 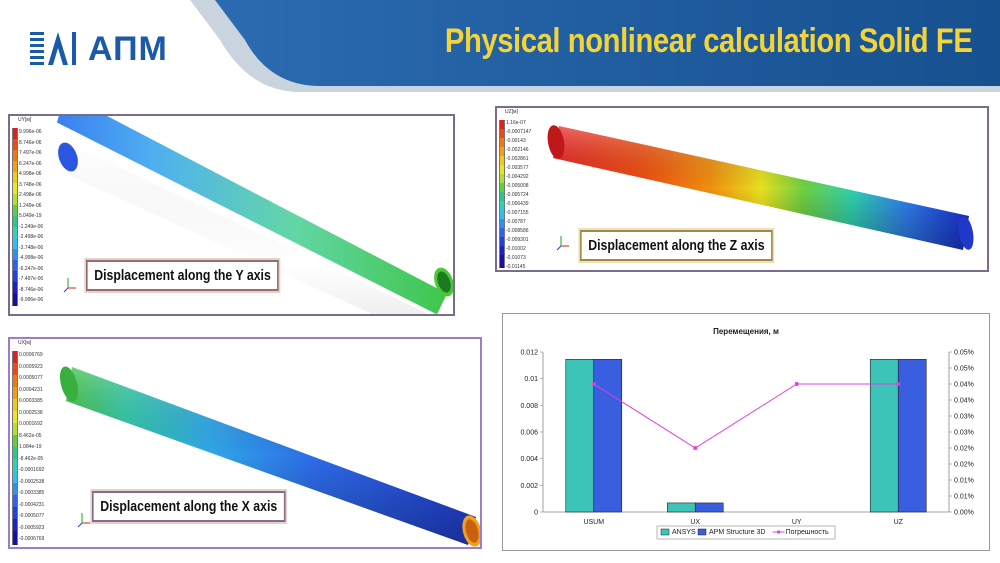 I want to click on ux-color-scale, so click(x=15, y=448).